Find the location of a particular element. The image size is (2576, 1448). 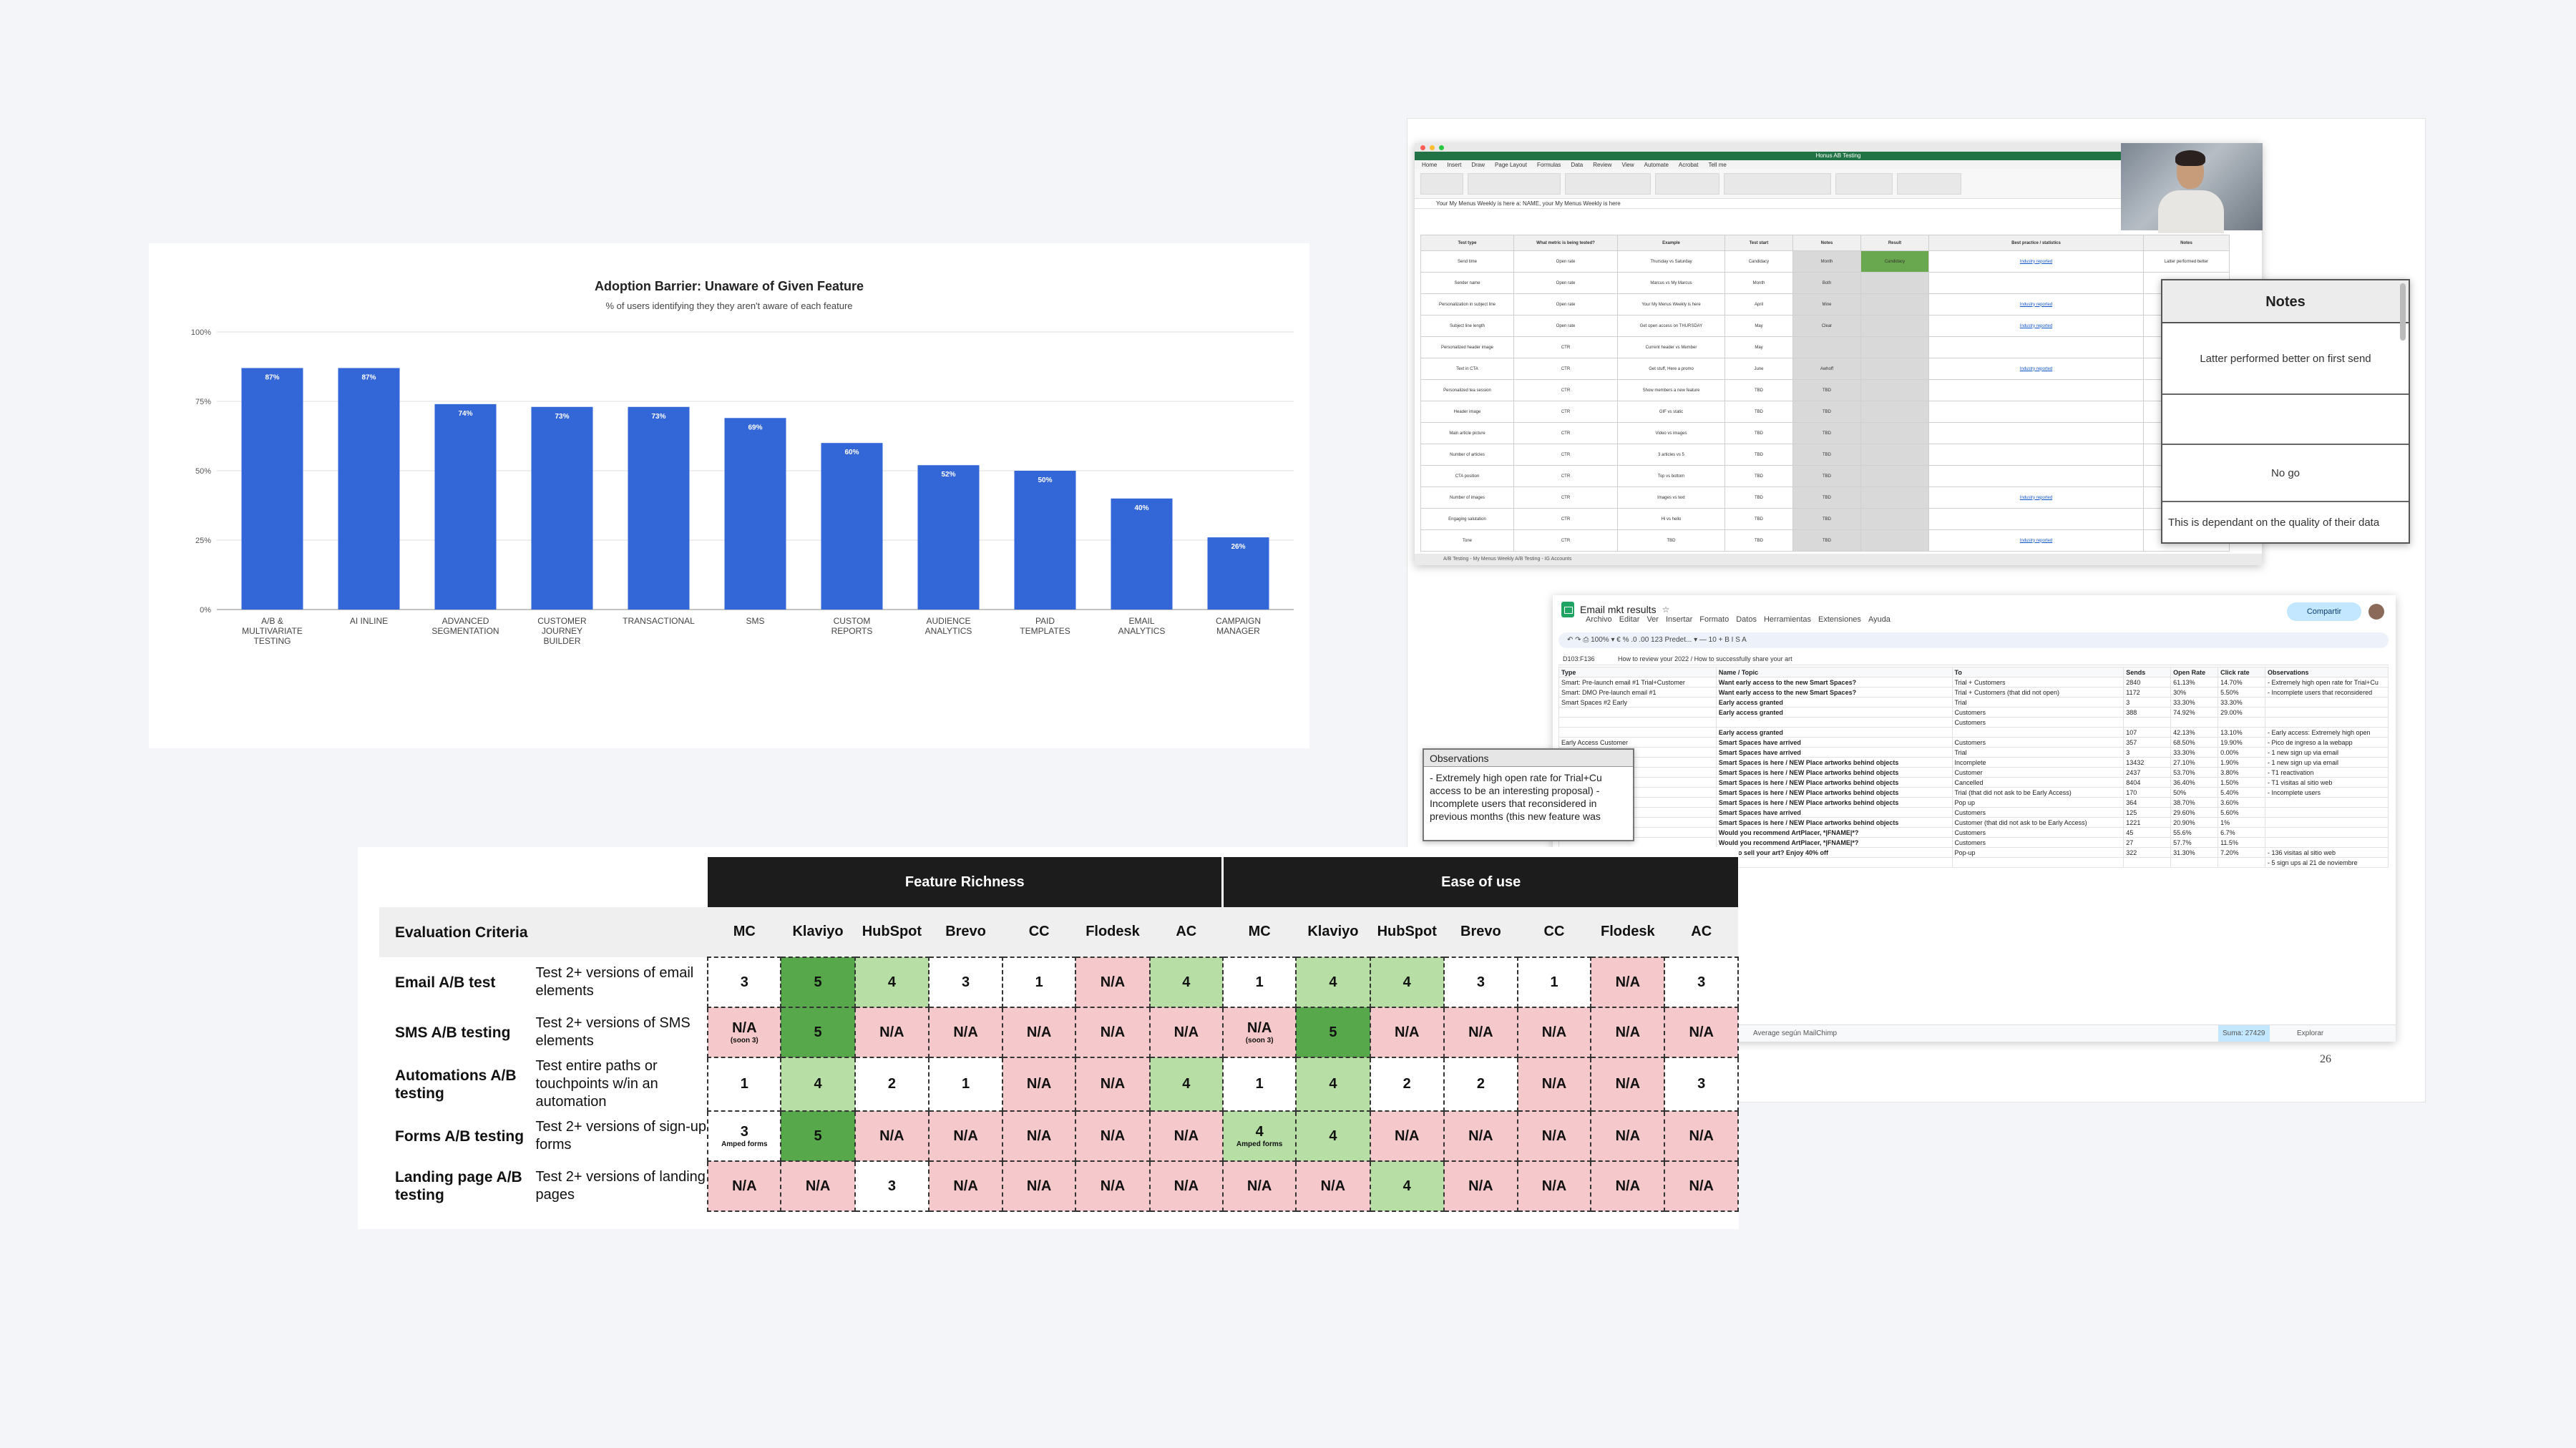

excel-column-header: Test start is located at coordinates (1758, 243).